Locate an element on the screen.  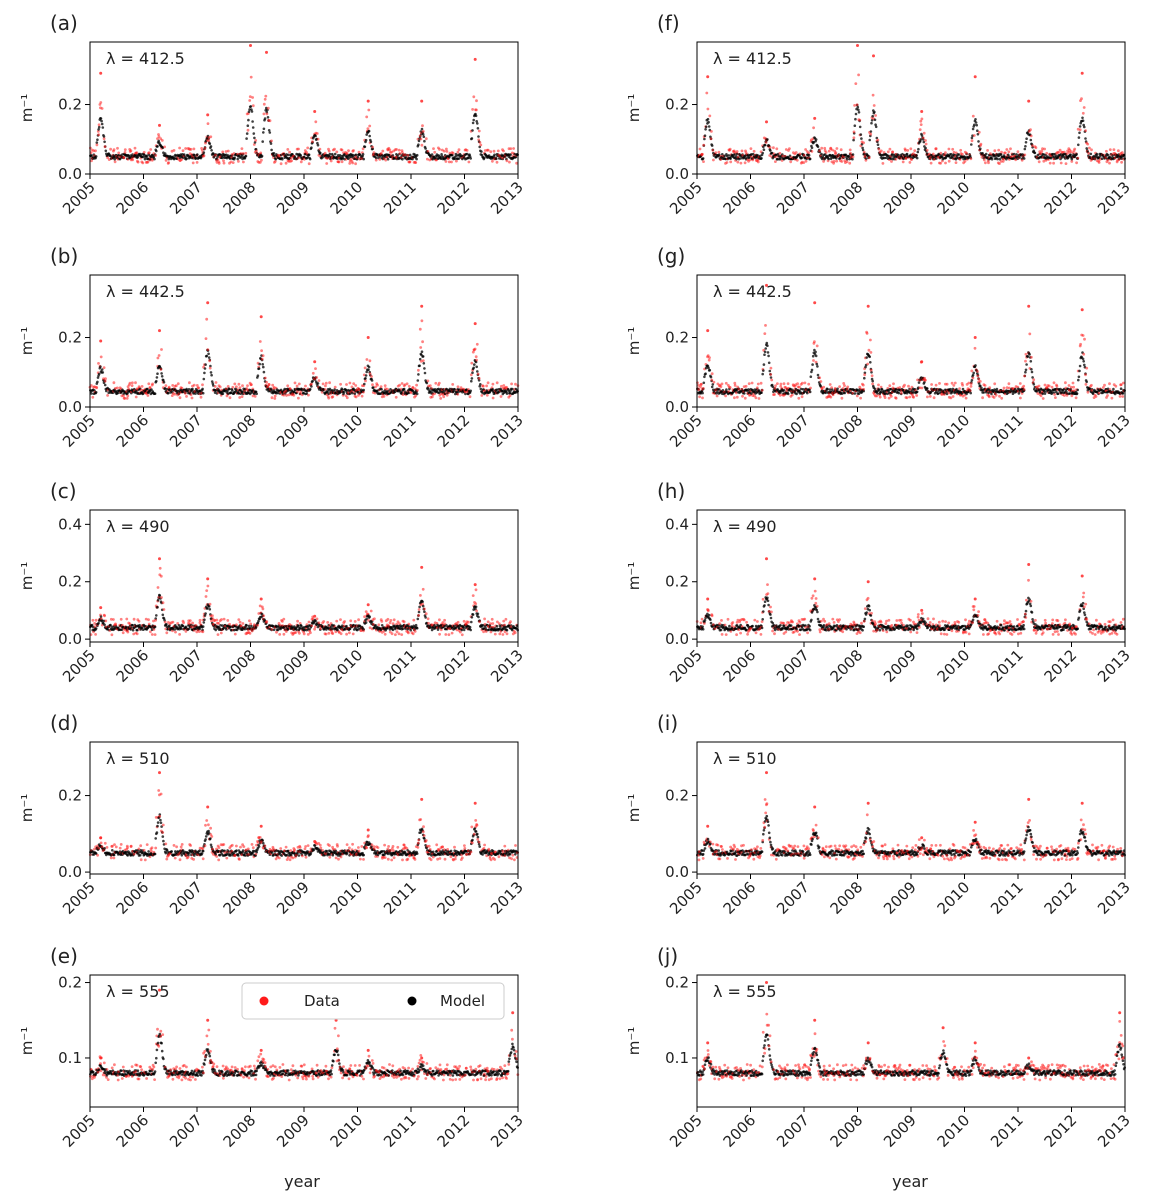
panel-label: (b) is located at coordinates (64, 256).